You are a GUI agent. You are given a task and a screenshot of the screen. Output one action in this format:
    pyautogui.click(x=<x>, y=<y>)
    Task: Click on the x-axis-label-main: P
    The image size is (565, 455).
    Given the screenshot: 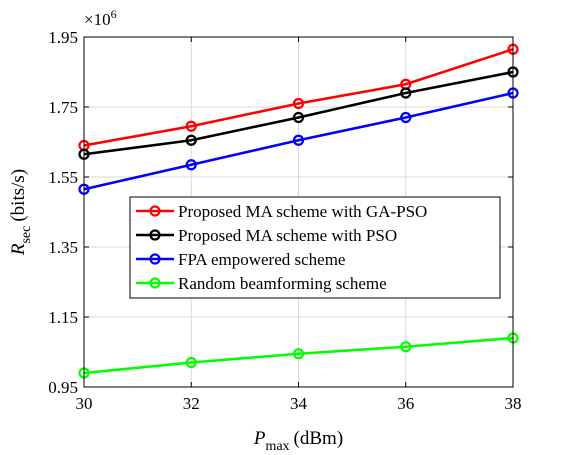 What is the action you would take?
    pyautogui.click(x=259, y=438)
    